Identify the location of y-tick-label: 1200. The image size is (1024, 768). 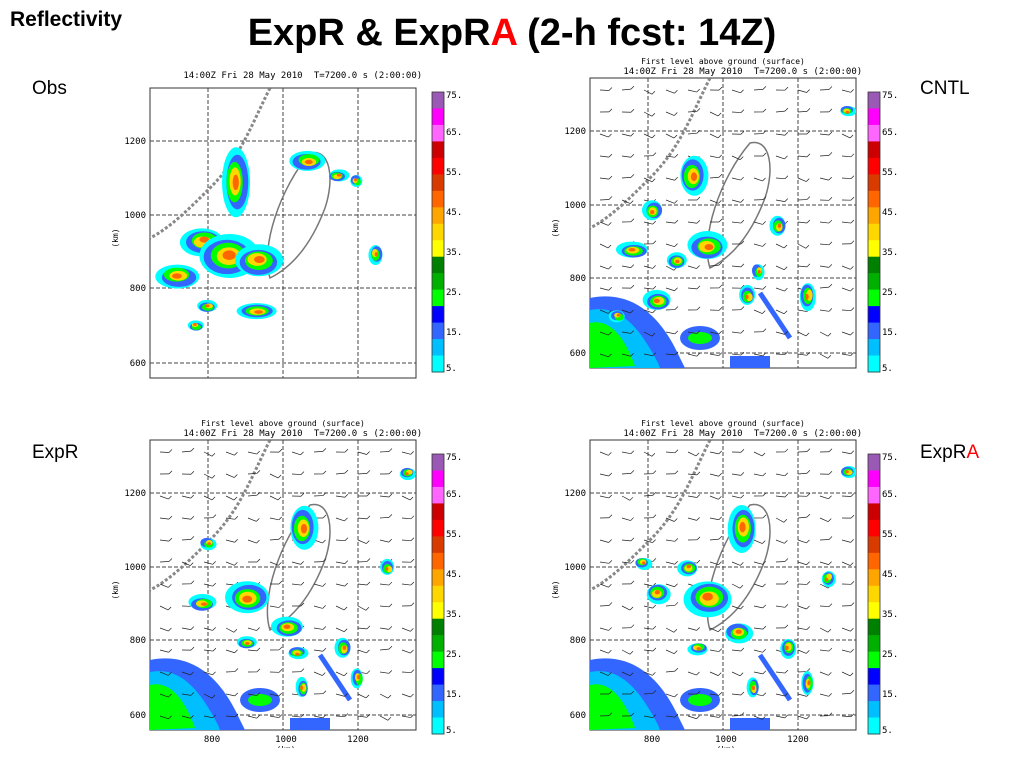
(135, 494).